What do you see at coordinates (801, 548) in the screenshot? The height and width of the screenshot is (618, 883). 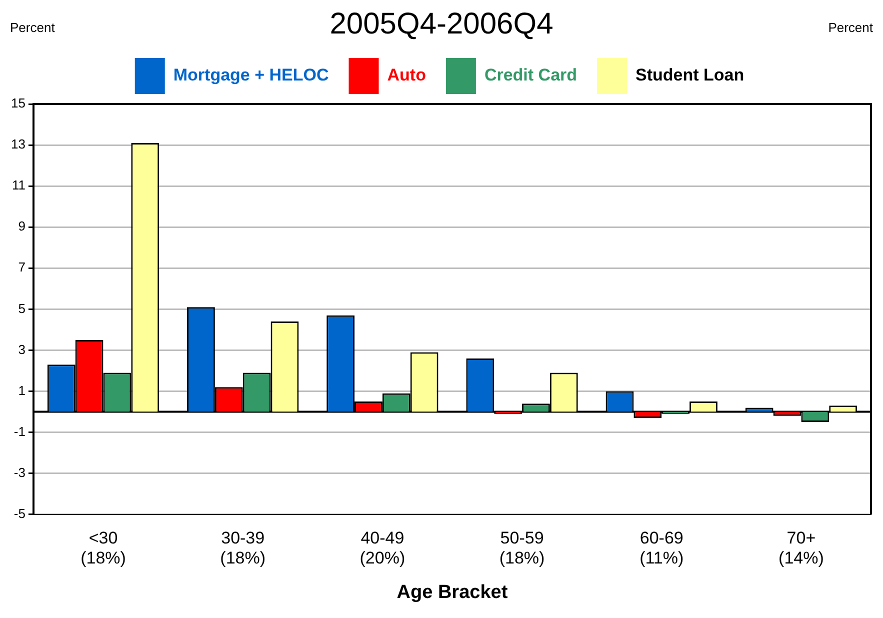 I see `x-tick-label: 70+ (14%)` at bounding box center [801, 548].